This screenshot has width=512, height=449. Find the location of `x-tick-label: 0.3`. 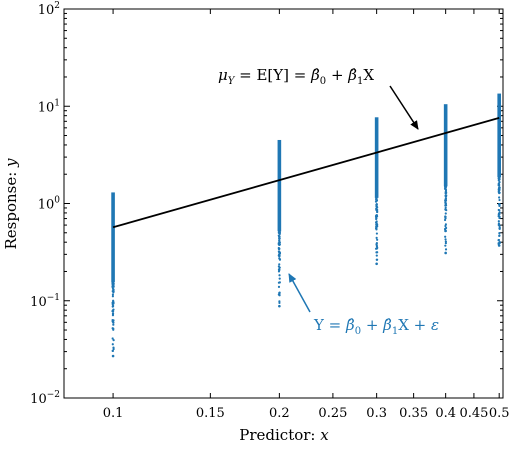

x-tick-label: 0.3 is located at coordinates (376, 413).